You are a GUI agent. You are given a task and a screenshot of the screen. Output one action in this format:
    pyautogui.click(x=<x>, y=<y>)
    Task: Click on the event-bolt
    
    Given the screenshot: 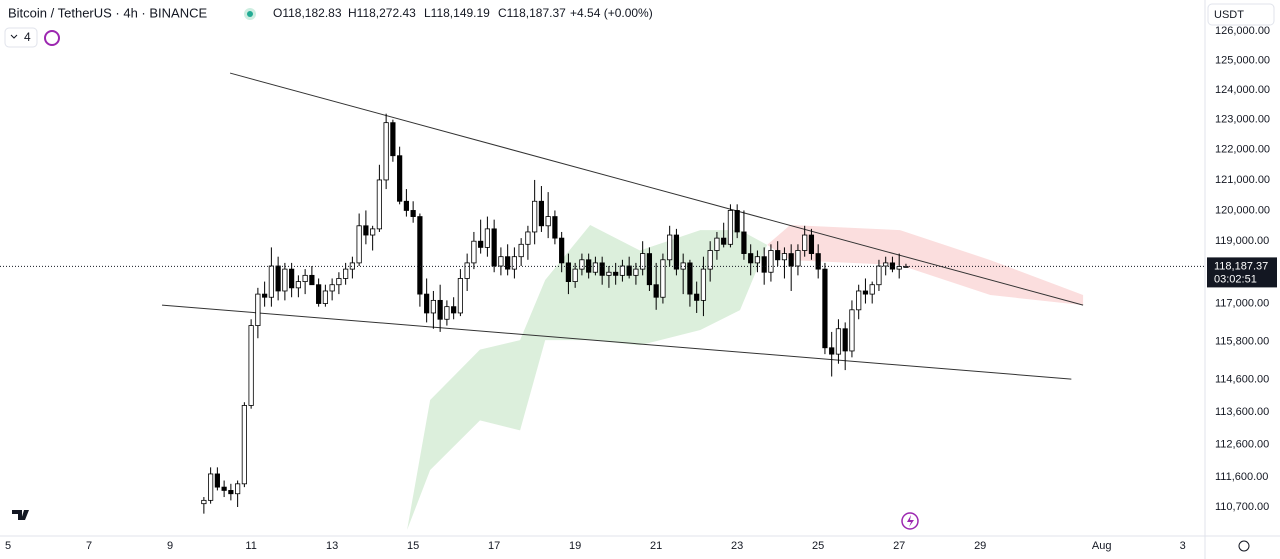 What is the action you would take?
    pyautogui.click(x=910, y=521)
    